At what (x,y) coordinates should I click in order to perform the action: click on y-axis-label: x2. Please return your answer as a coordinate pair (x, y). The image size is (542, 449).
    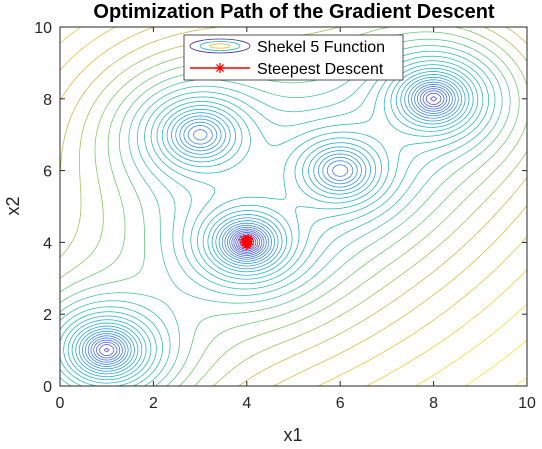
    Looking at the image, I should click on (13, 205).